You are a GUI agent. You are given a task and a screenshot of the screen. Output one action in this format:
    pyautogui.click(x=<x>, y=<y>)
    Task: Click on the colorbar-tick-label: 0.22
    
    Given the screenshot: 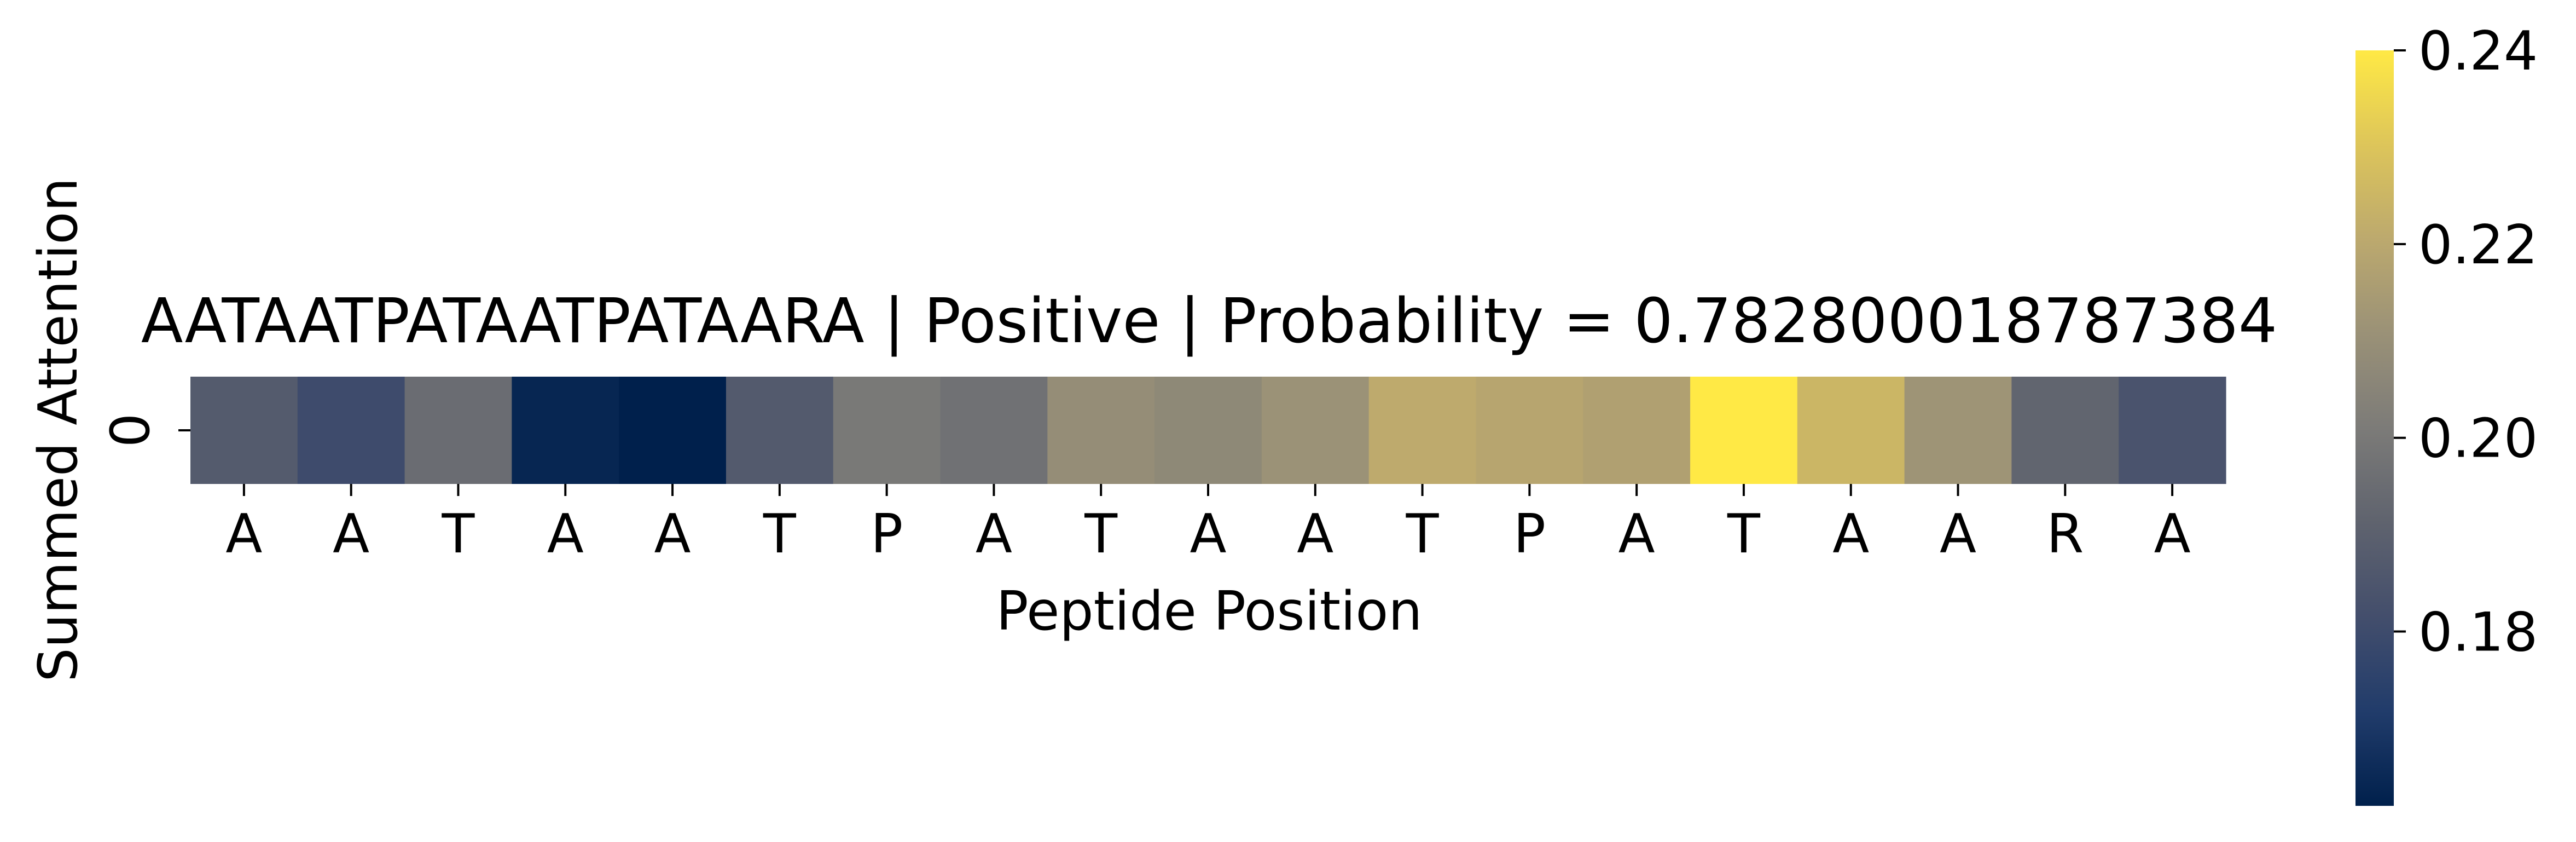 What is the action you would take?
    pyautogui.click(x=2478, y=245)
    